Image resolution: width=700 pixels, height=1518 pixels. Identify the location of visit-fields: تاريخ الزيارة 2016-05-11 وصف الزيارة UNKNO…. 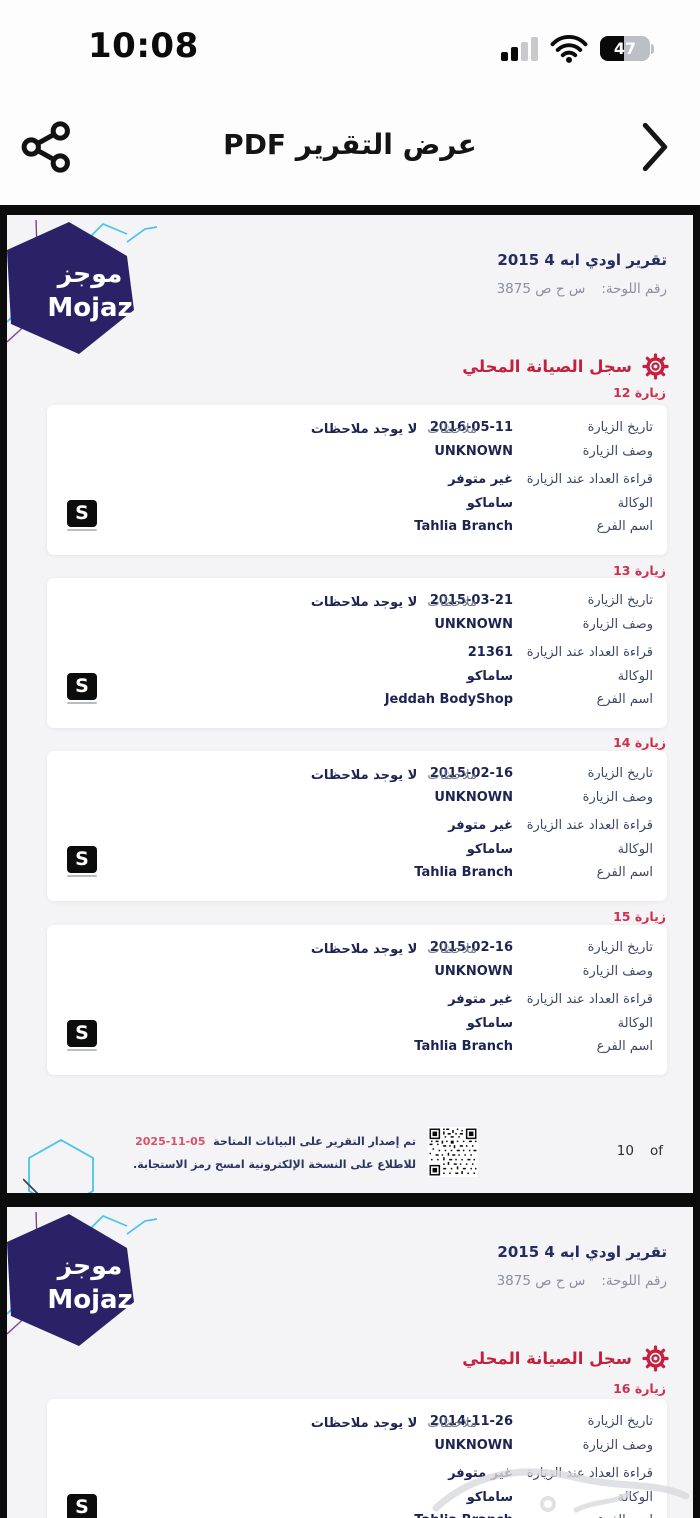
(492, 481).